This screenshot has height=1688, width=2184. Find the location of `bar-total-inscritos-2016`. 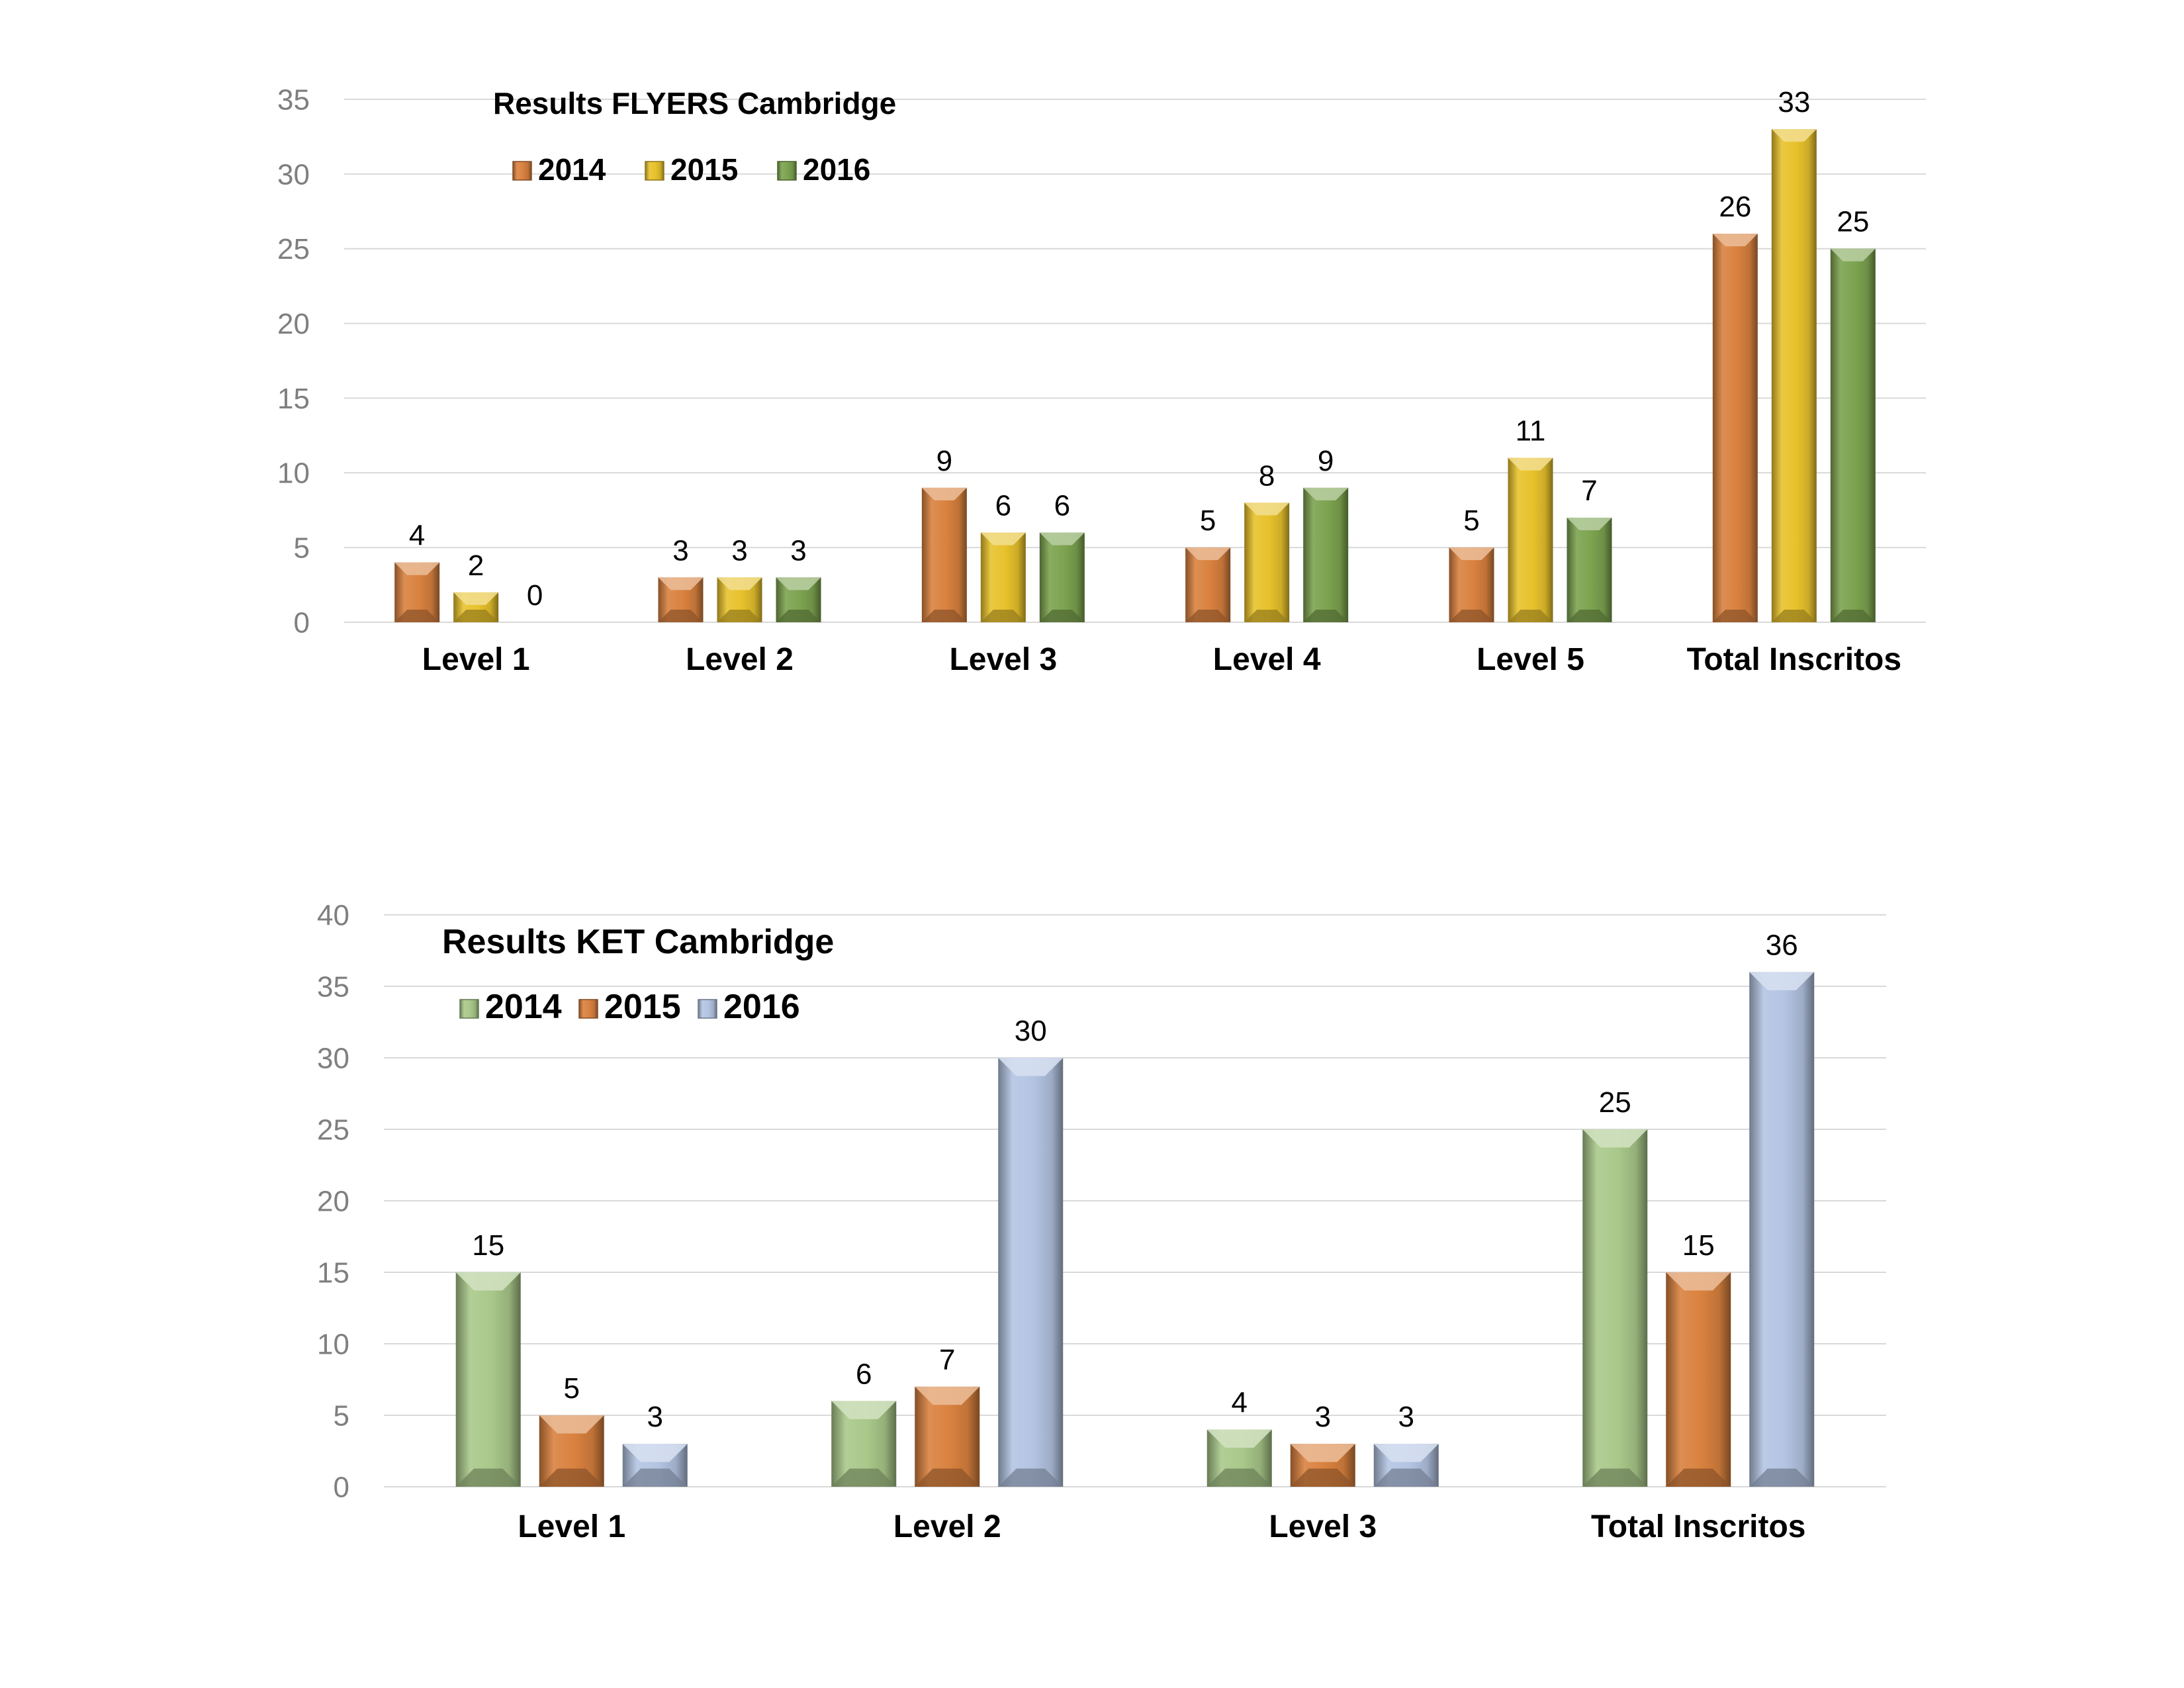

bar-total-inscritos-2016 is located at coordinates (1782, 1229).